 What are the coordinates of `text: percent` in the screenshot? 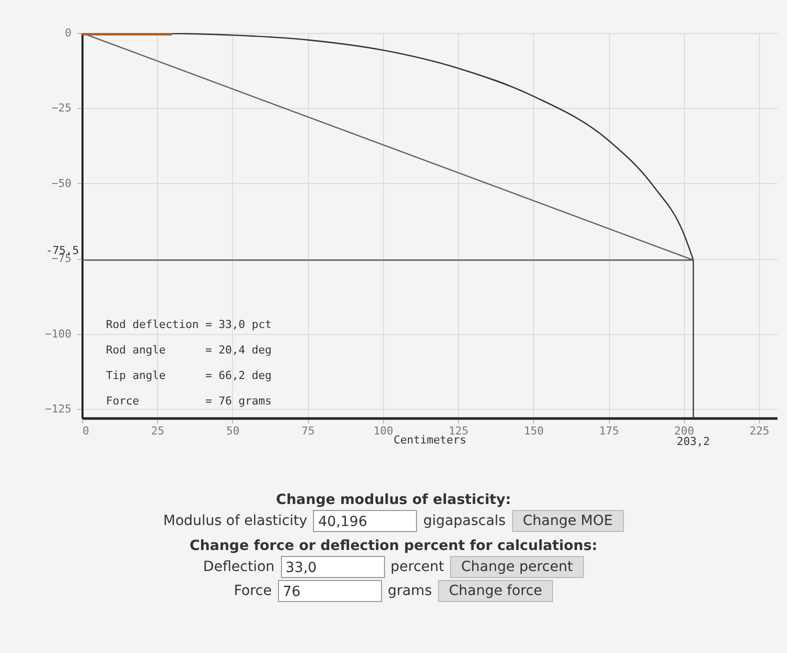 It's located at (417, 567).